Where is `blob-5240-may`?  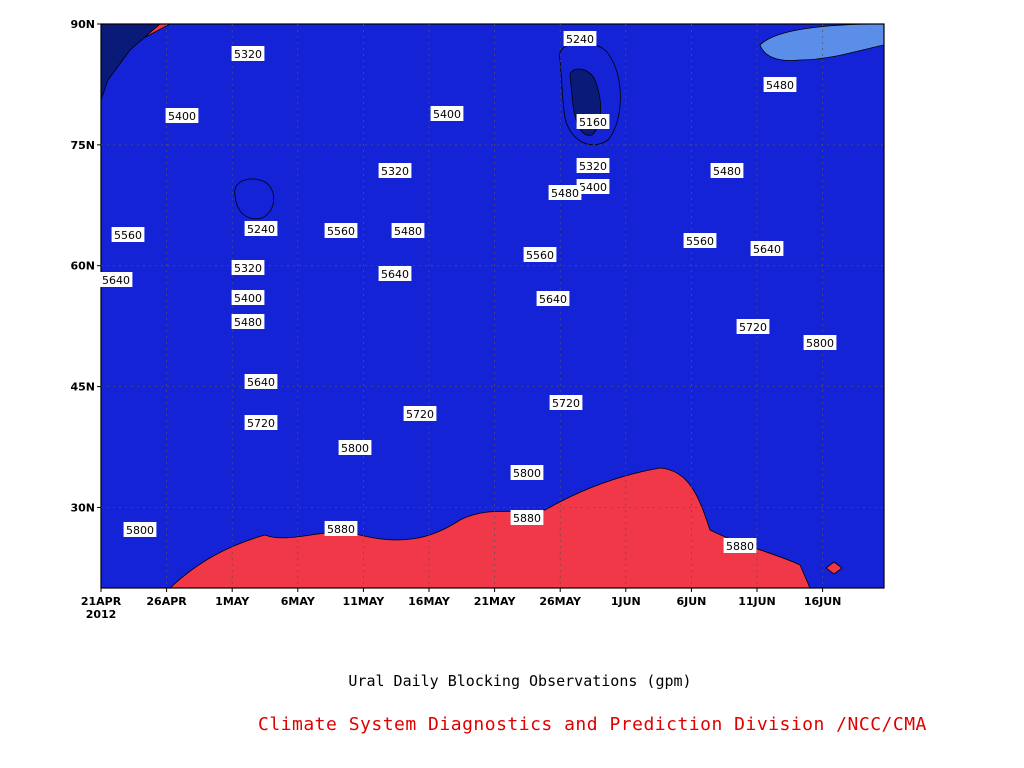 blob-5240-may is located at coordinates (254, 199).